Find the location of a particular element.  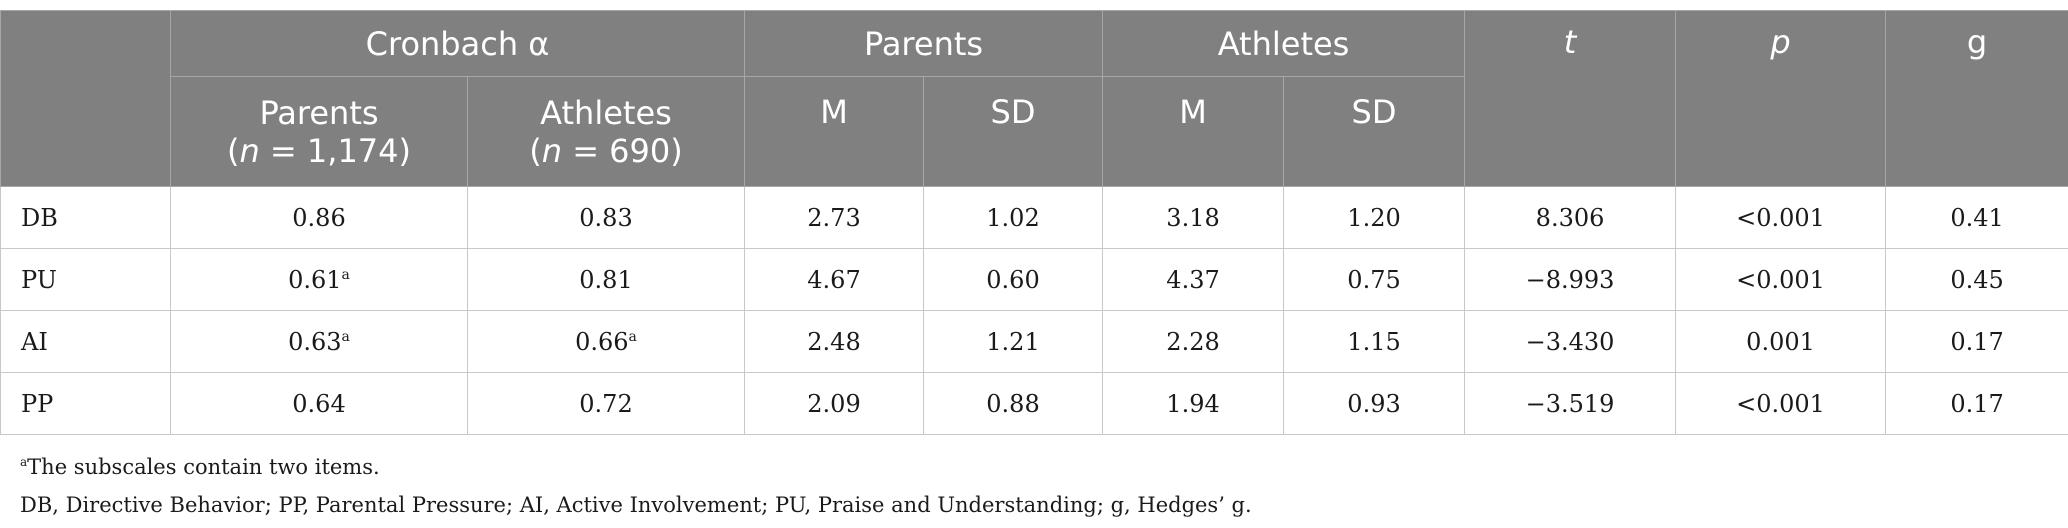

header-athletes-m: M is located at coordinates (1193, 131).